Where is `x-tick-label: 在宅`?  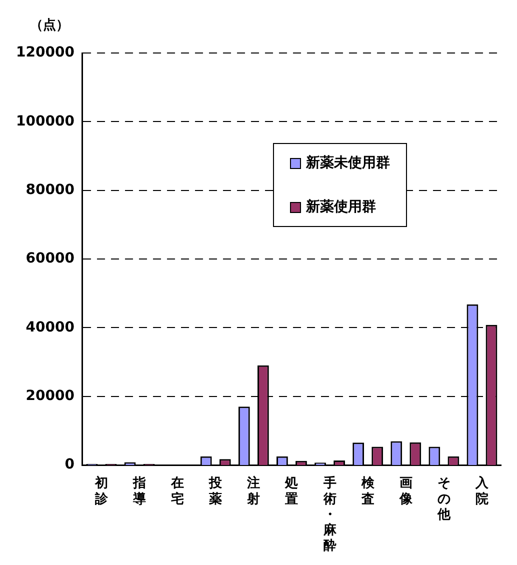
x-tick-label: 在宅 is located at coordinates (177, 491).